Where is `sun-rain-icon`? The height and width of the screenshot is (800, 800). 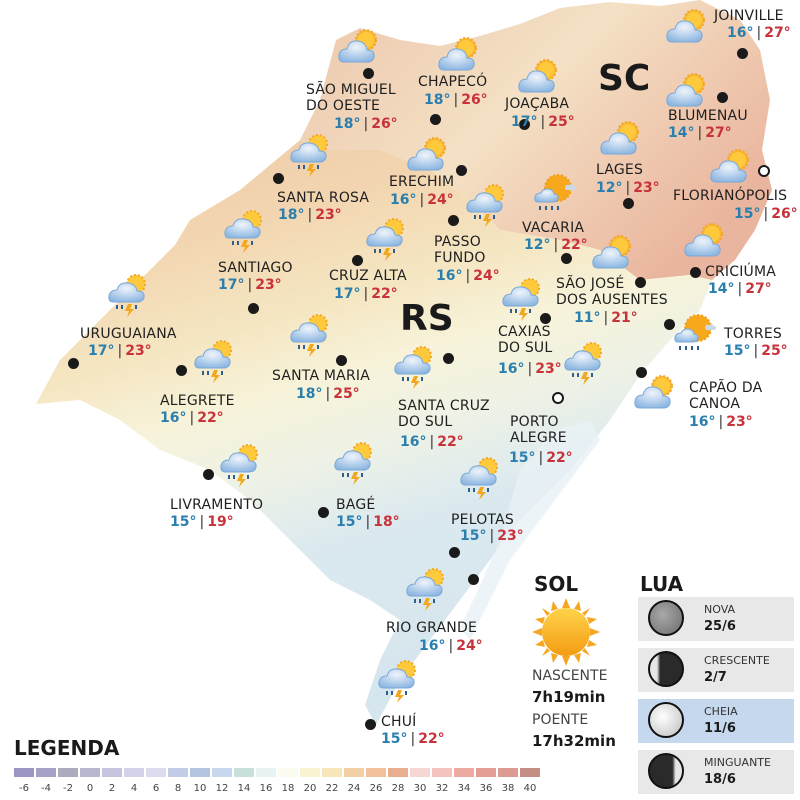
sun-rain-icon is located at coordinates (697, 335).